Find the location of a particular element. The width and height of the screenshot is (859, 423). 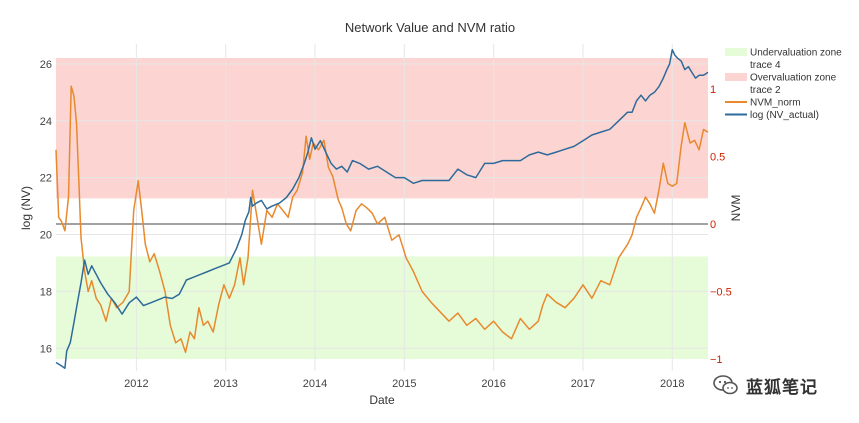

legend-label: trace 4 is located at coordinates (765, 65).